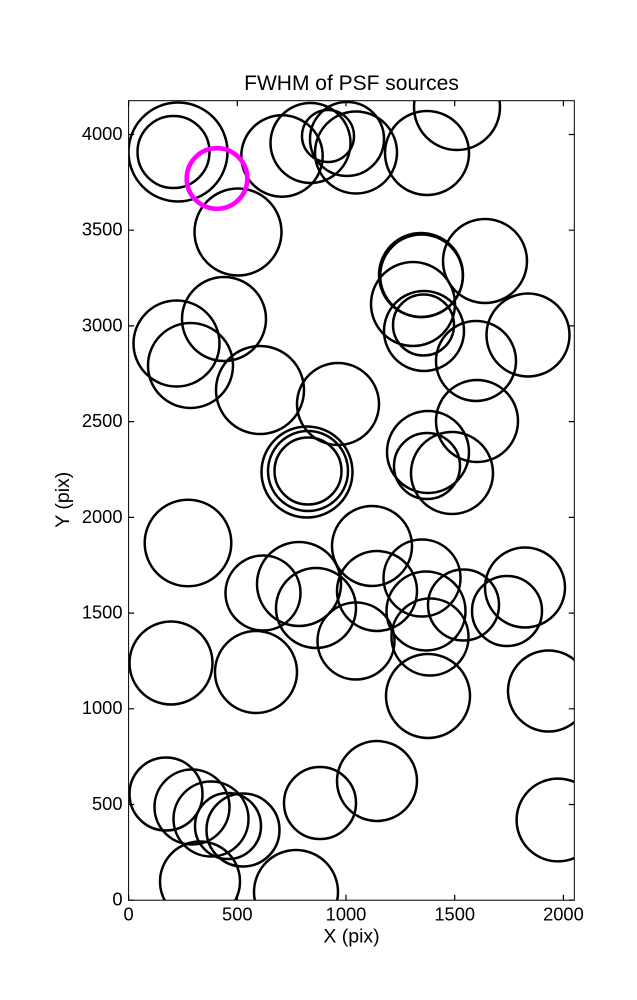  Describe the element at coordinates (102, 229) in the screenshot. I see `svg-text: 3500` at that location.